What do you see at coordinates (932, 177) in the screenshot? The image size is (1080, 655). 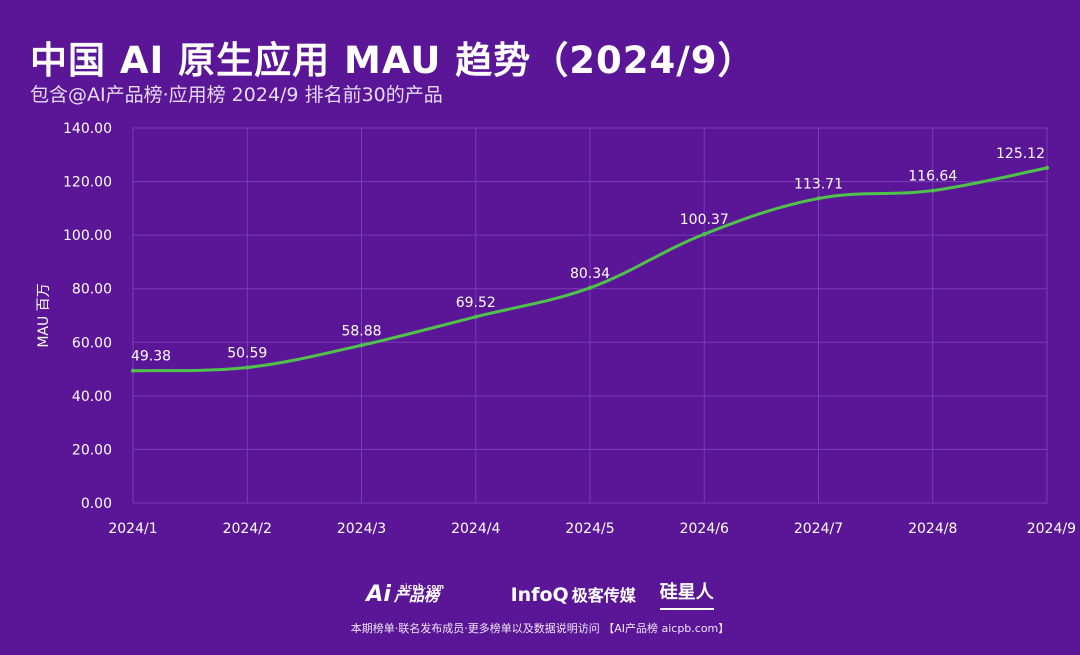 I see `data-label: 116.64` at bounding box center [932, 177].